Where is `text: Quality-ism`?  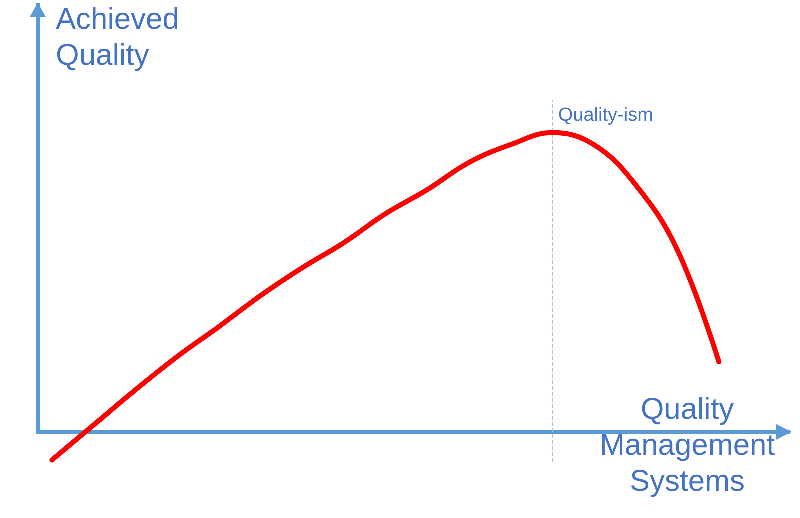
text: Quality-ism is located at coordinates (606, 115).